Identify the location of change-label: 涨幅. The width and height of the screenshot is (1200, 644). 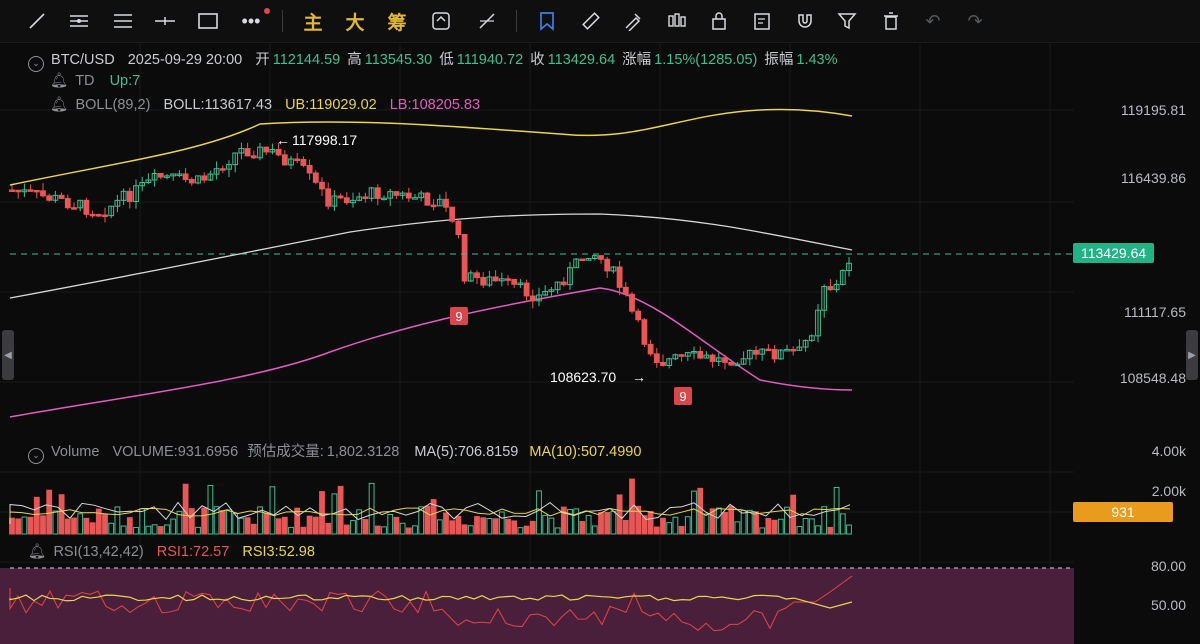
(637, 60).